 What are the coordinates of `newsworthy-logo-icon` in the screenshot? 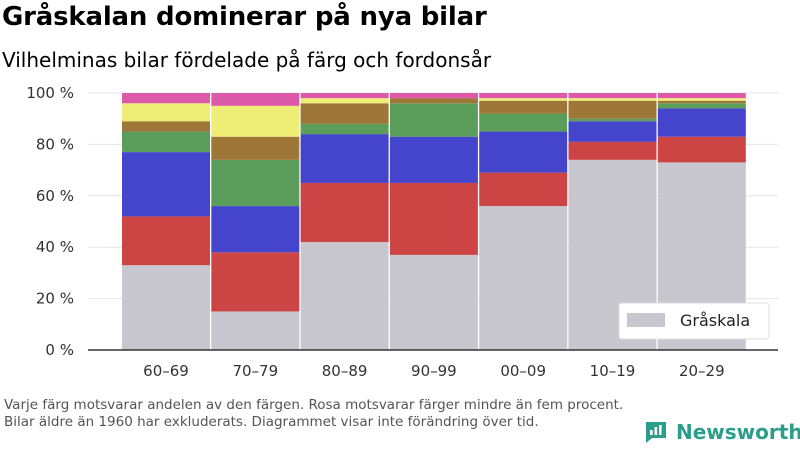 It's located at (656, 432).